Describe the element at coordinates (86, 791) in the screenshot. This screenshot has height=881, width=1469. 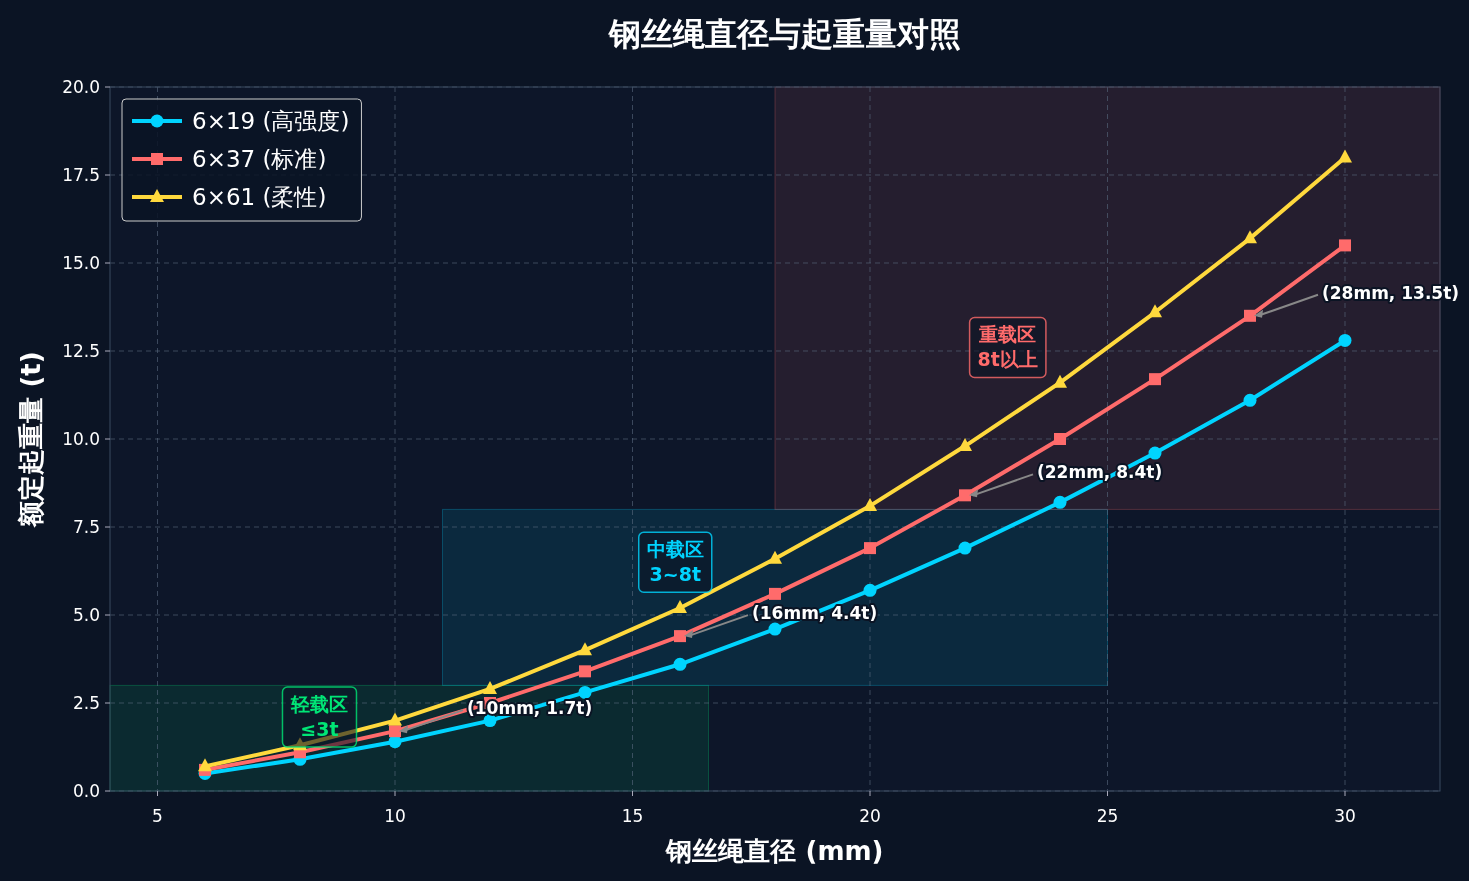
I see `y-tick-label: 0.0` at that location.